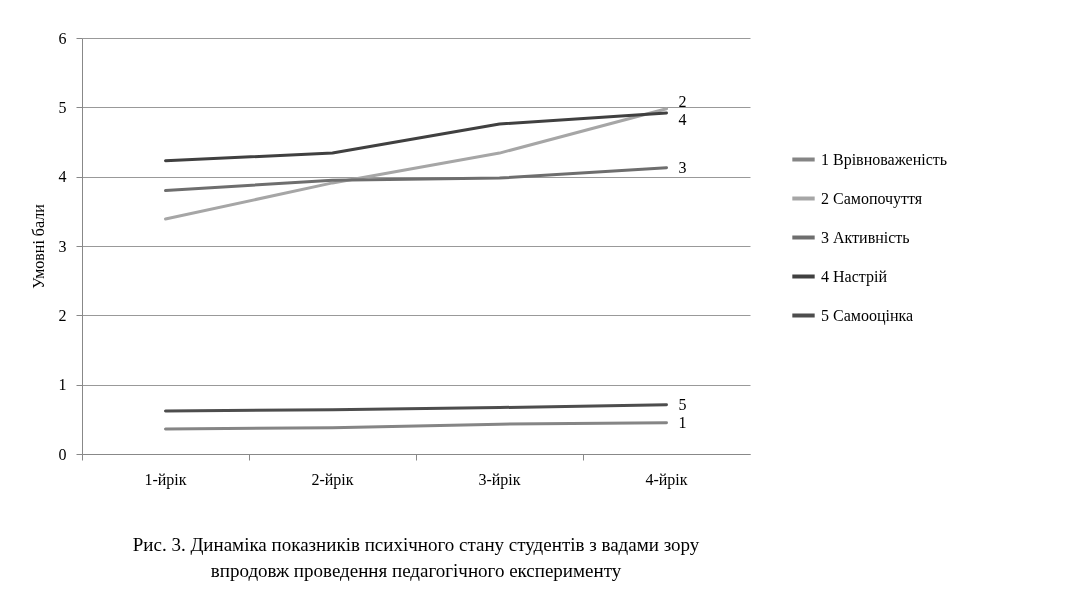 This screenshot has height=601, width=1078. What do you see at coordinates (854, 276) in the screenshot?
I see `legend-label: 4 Настрій` at bounding box center [854, 276].